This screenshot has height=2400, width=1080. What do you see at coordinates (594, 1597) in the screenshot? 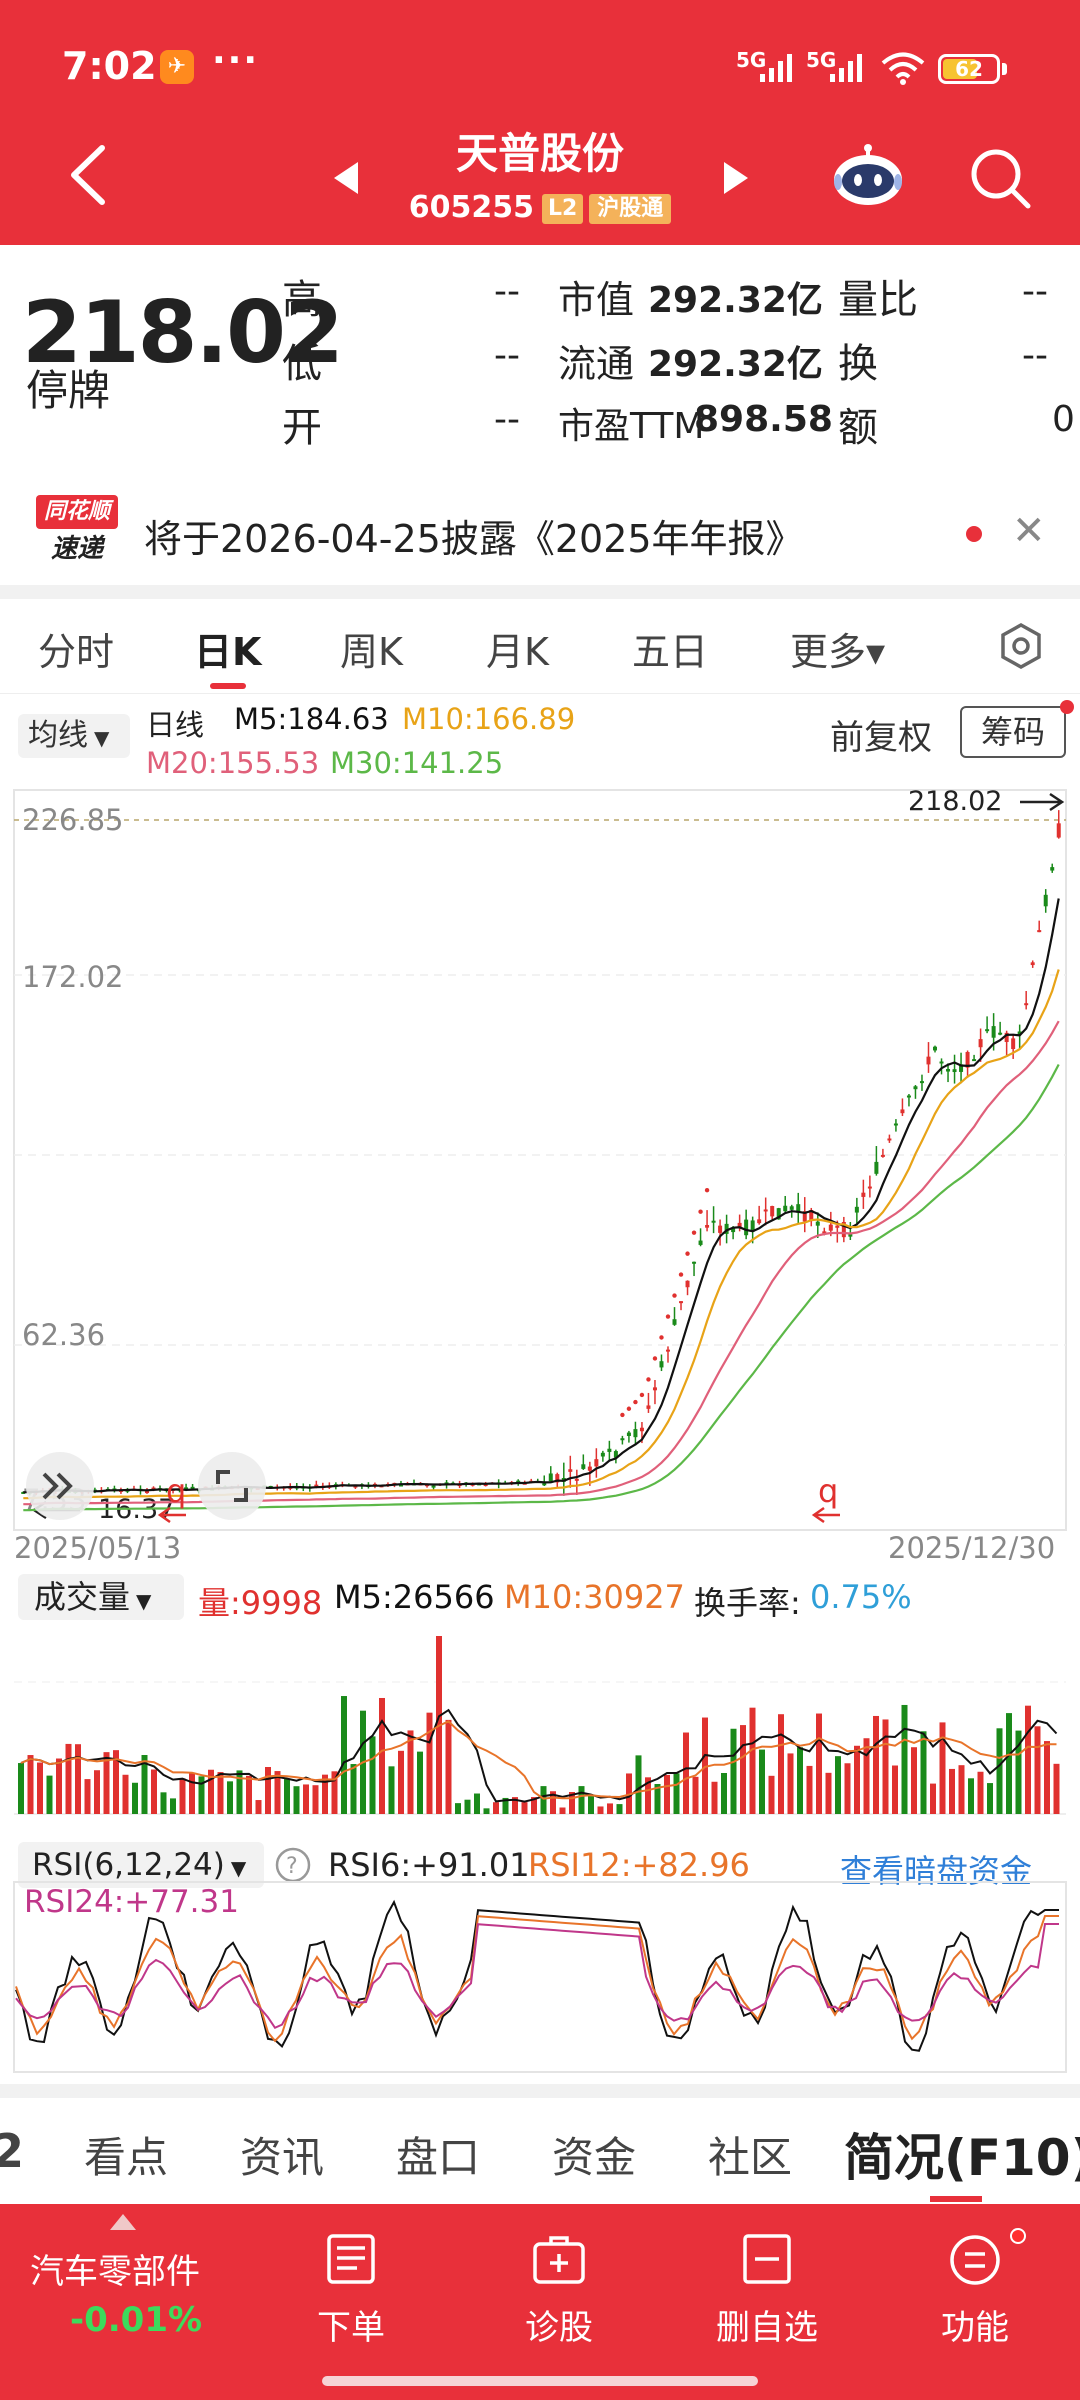
I see `volume-m10: M10:30927` at bounding box center [594, 1597].